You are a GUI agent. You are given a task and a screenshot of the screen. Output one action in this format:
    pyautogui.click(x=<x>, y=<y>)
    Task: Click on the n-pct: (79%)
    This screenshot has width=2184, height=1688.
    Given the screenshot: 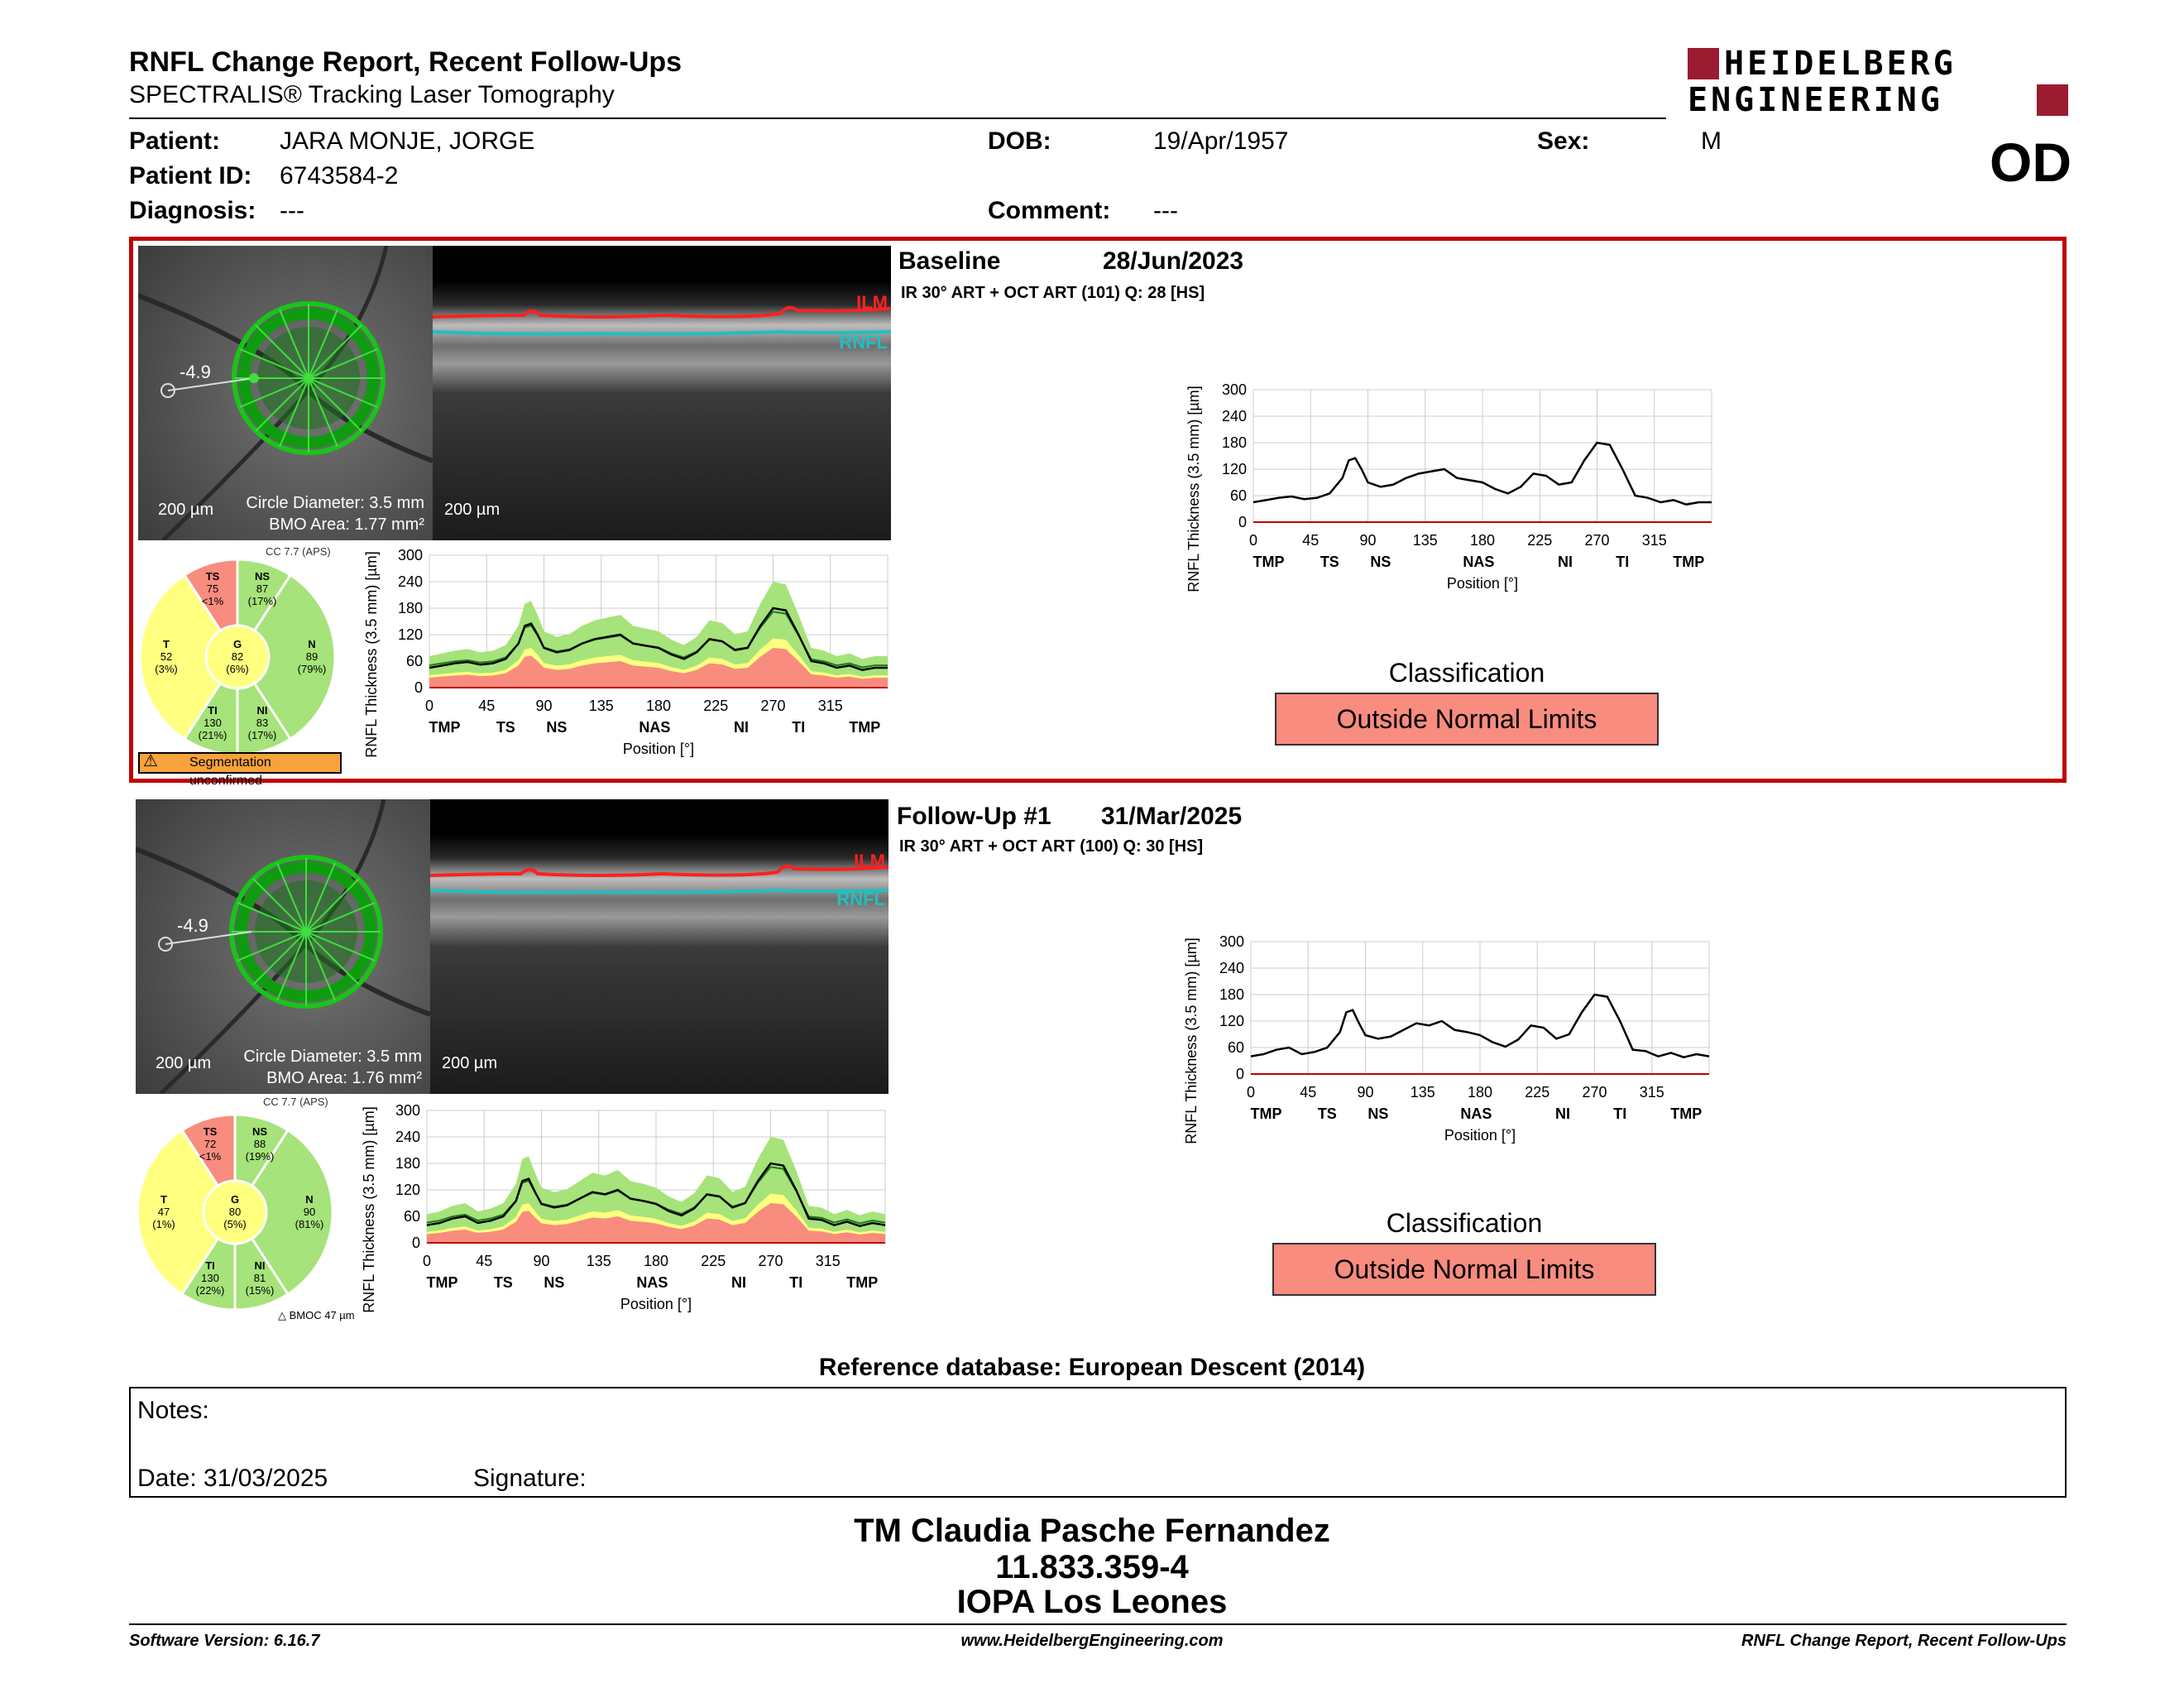 What is the action you would take?
    pyautogui.click(x=312, y=669)
    